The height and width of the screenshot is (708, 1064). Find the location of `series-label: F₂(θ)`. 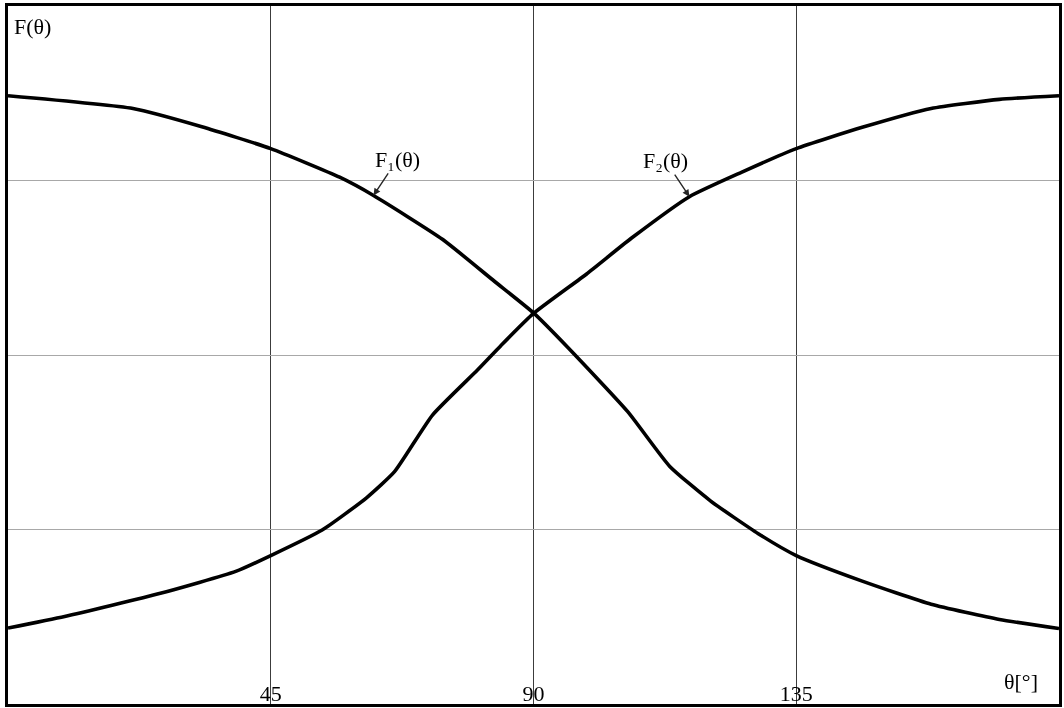

series-label: F₂(θ) is located at coordinates (666, 160).